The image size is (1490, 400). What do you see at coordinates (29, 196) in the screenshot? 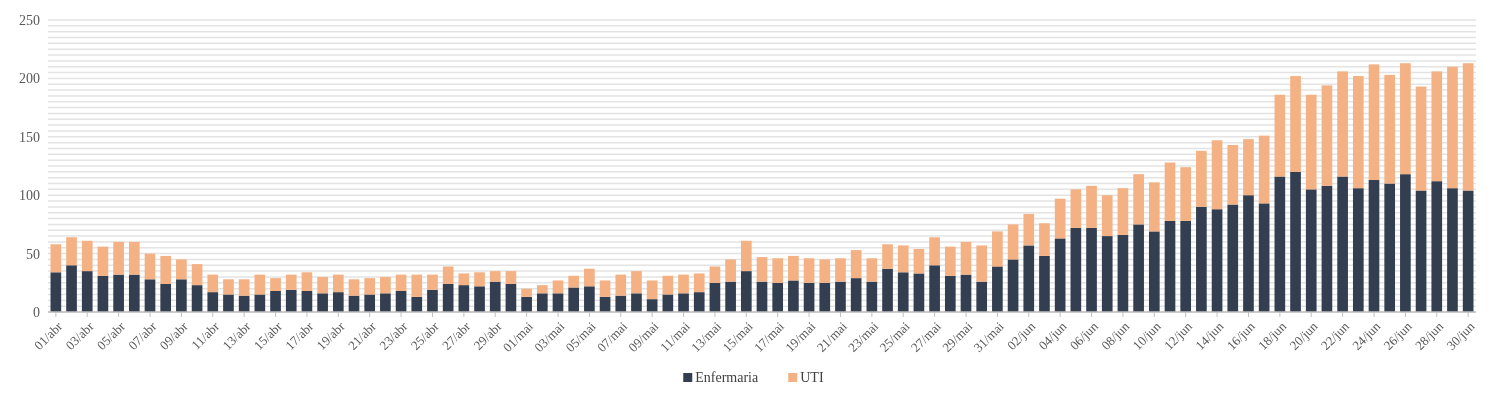
I see `y-tick-label: 100` at bounding box center [29, 196].